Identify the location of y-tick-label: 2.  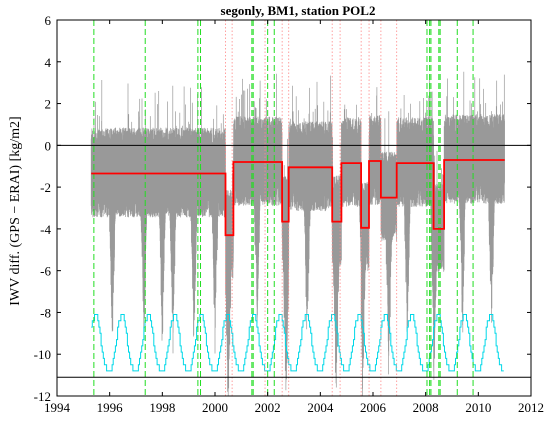
(48, 104).